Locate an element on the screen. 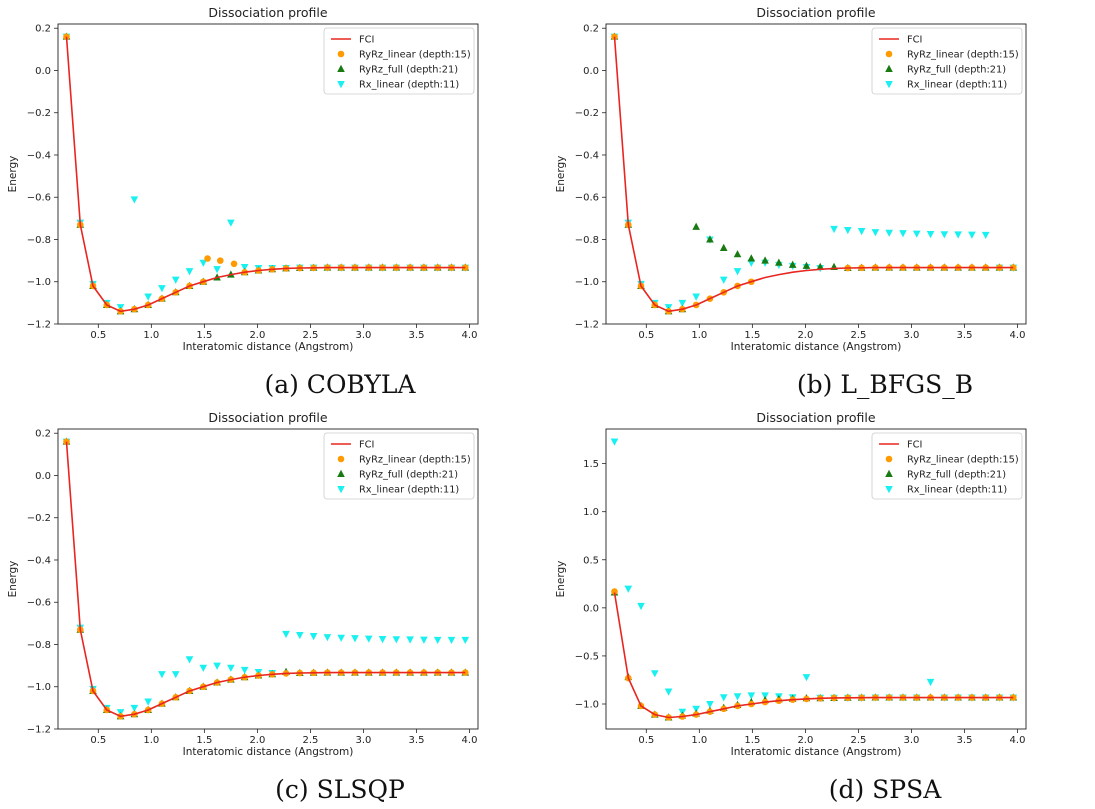 Image resolution: width=1095 pixels, height=809 pixels. x-tick-label: 2.0 is located at coordinates (805, 740).